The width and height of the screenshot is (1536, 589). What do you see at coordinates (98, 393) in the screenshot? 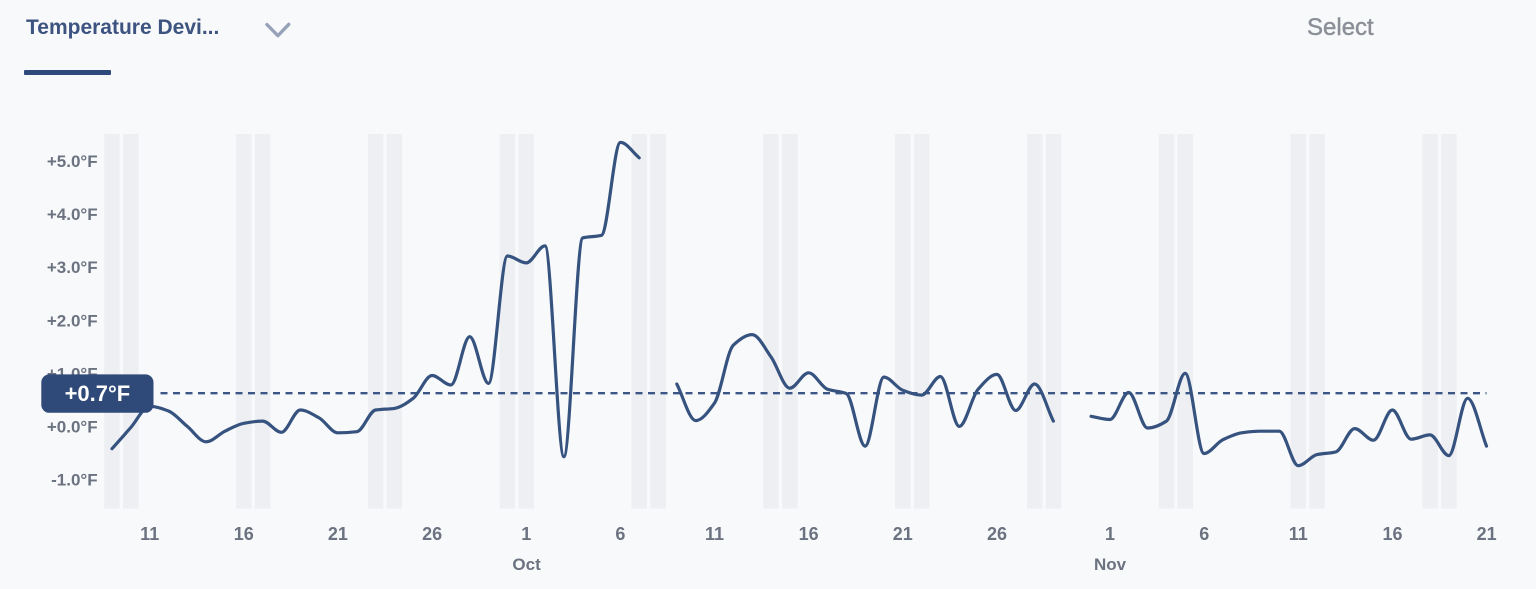
I see `svg-text: +0.7°F` at bounding box center [98, 393].